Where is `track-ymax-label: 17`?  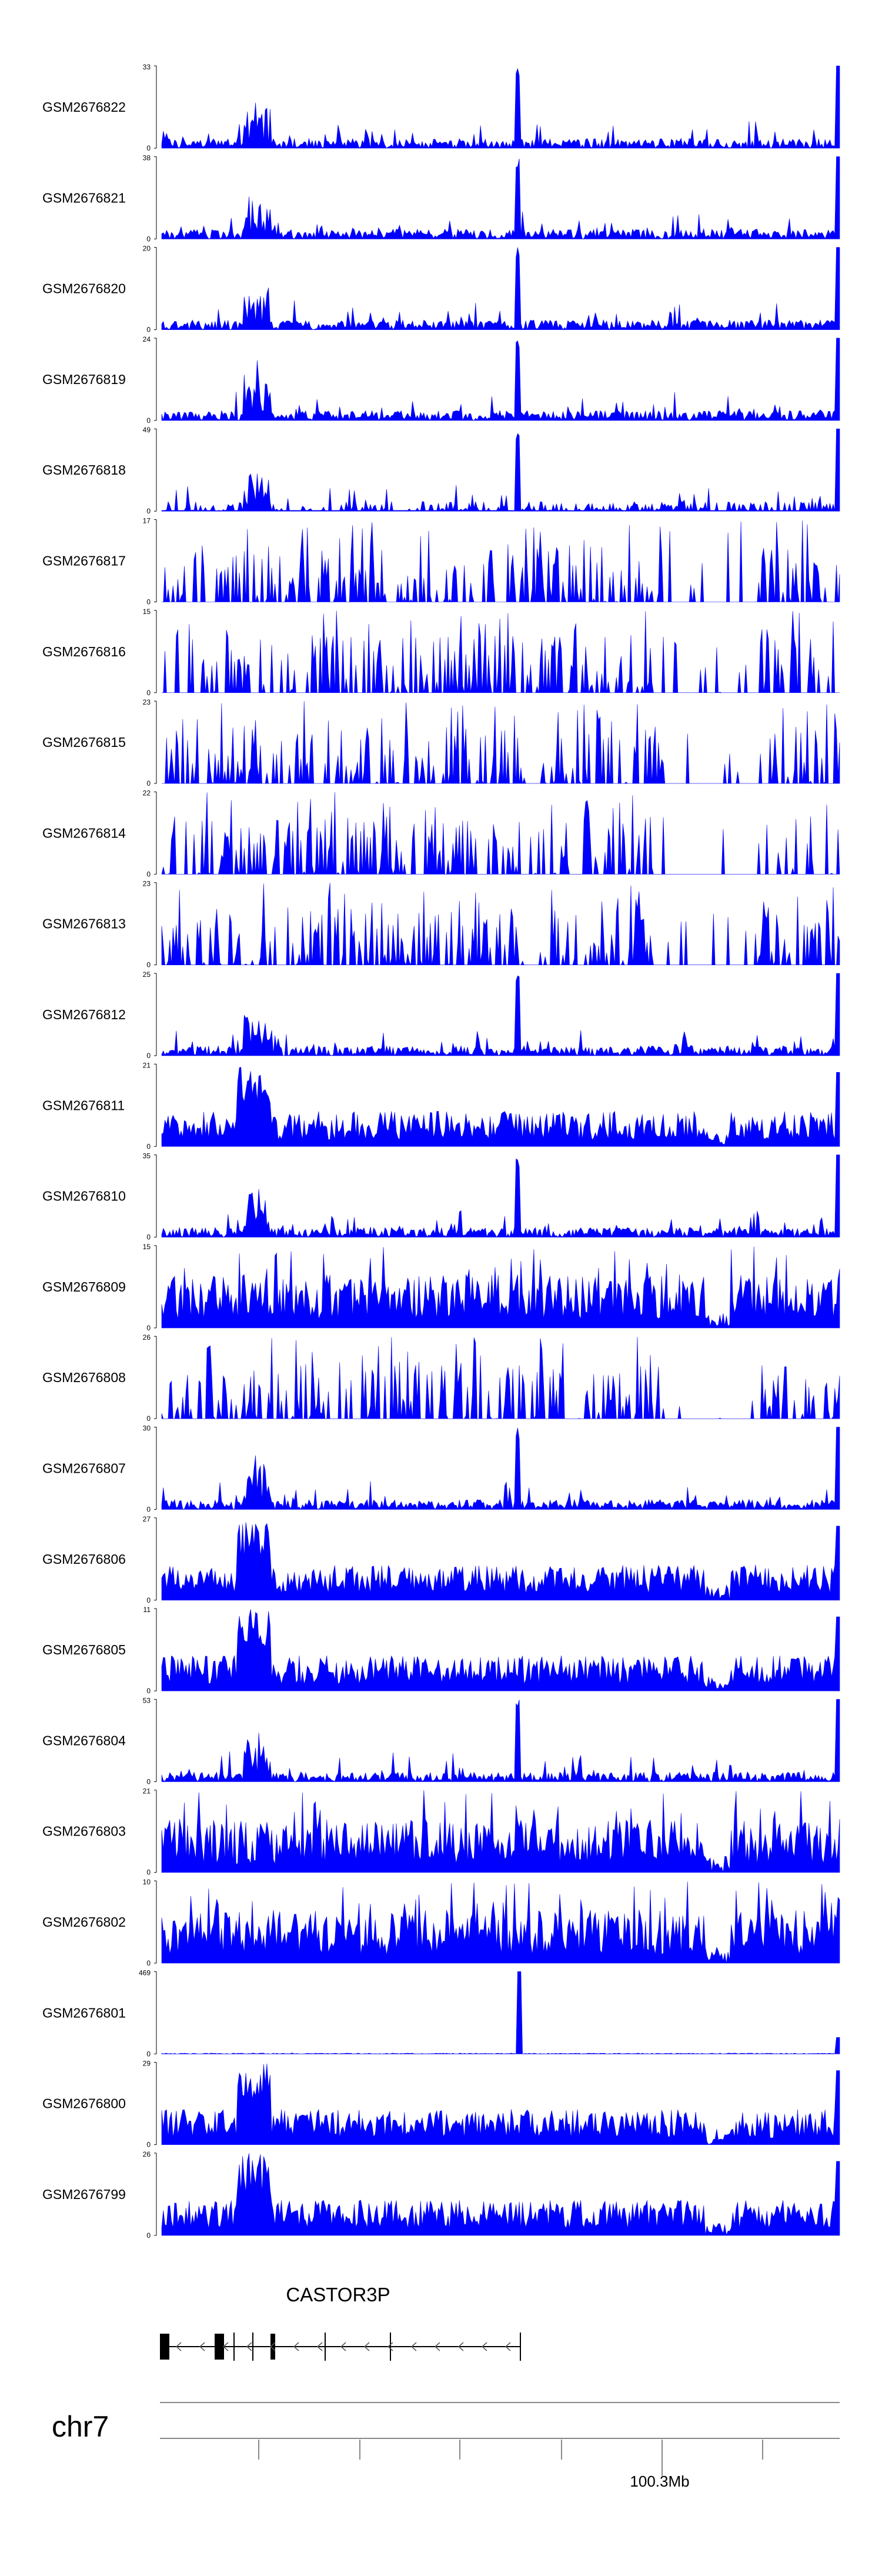 track-ymax-label: 17 is located at coordinates (147, 521).